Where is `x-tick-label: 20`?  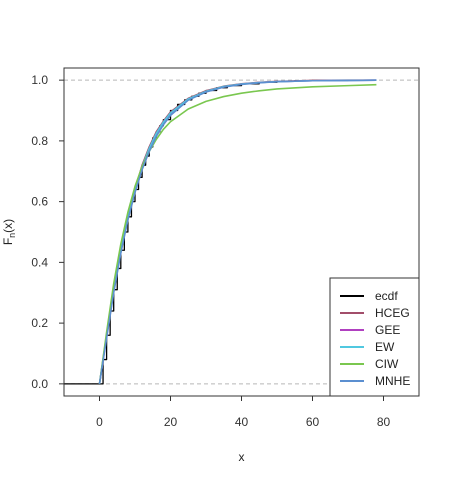
x-tick-label: 20 is located at coordinates (171, 422).